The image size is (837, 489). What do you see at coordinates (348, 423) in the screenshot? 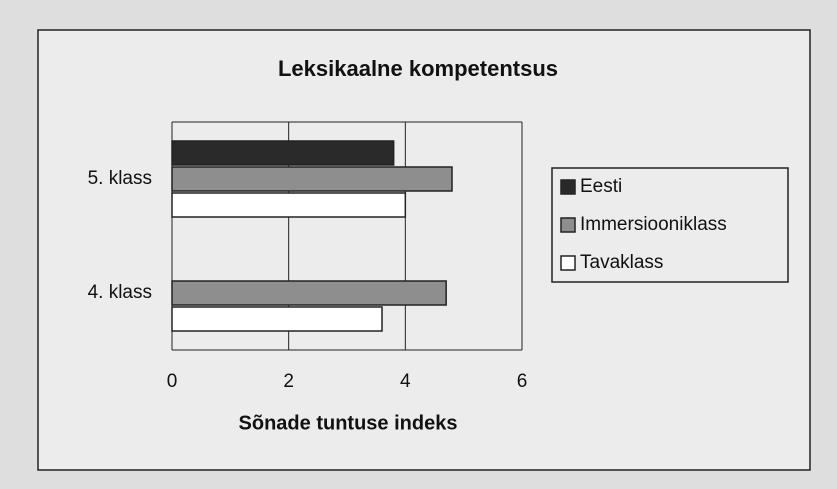
I see `x-axis-title: Sõnade tuntuse indeks` at bounding box center [348, 423].